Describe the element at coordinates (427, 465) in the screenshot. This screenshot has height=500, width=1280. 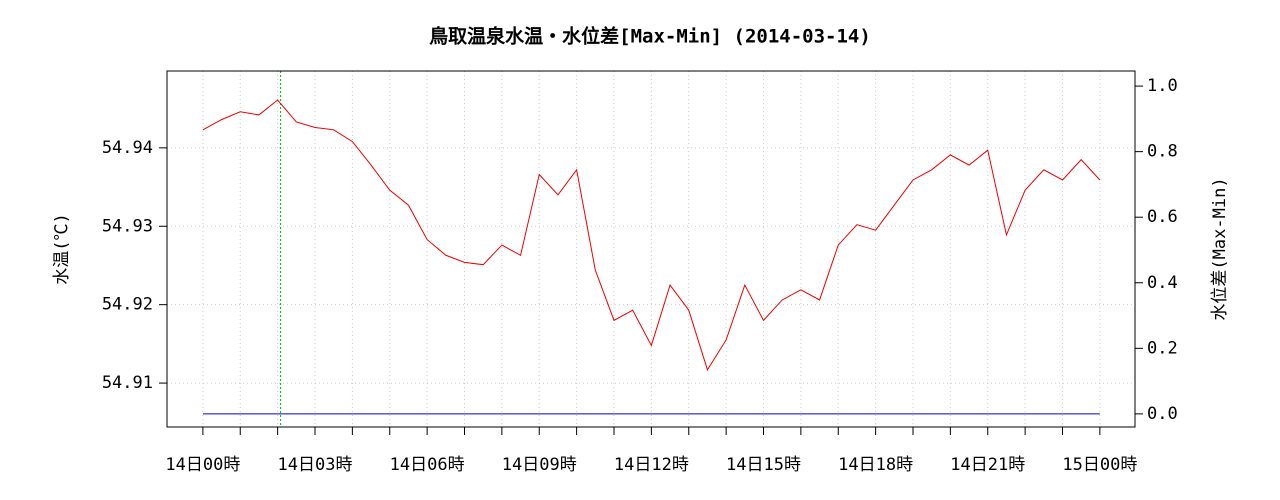
I see `x-tick-label: 14日06時` at that location.